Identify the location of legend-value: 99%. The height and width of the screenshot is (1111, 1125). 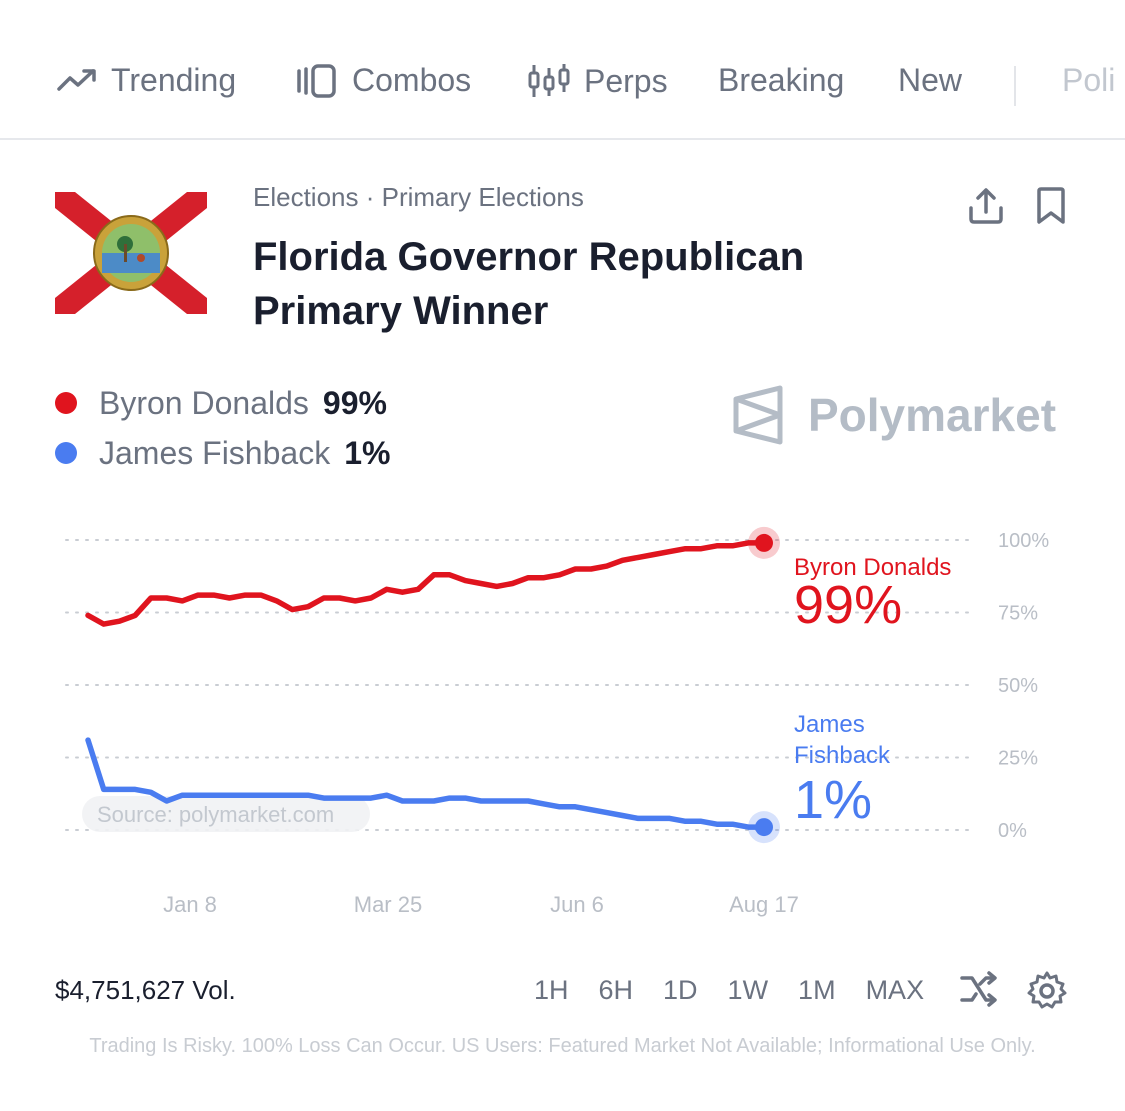
(354, 402).